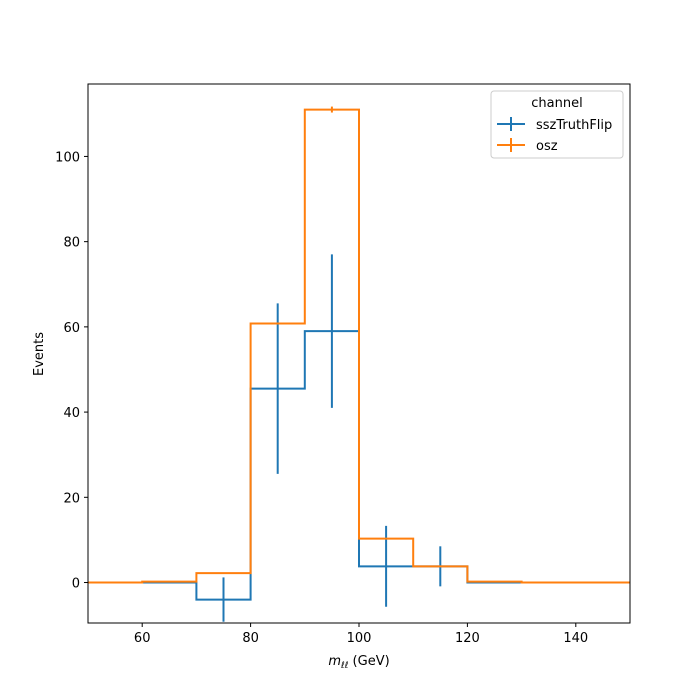 Image resolution: width=700 pixels, height=700 pixels. Describe the element at coordinates (67, 157) in the screenshot. I see `y-tick-label: 100` at that location.